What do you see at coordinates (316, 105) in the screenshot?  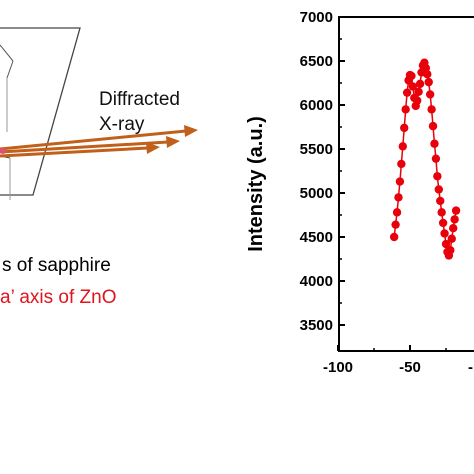 I see `y-tick-label: 6000` at bounding box center [316, 105].